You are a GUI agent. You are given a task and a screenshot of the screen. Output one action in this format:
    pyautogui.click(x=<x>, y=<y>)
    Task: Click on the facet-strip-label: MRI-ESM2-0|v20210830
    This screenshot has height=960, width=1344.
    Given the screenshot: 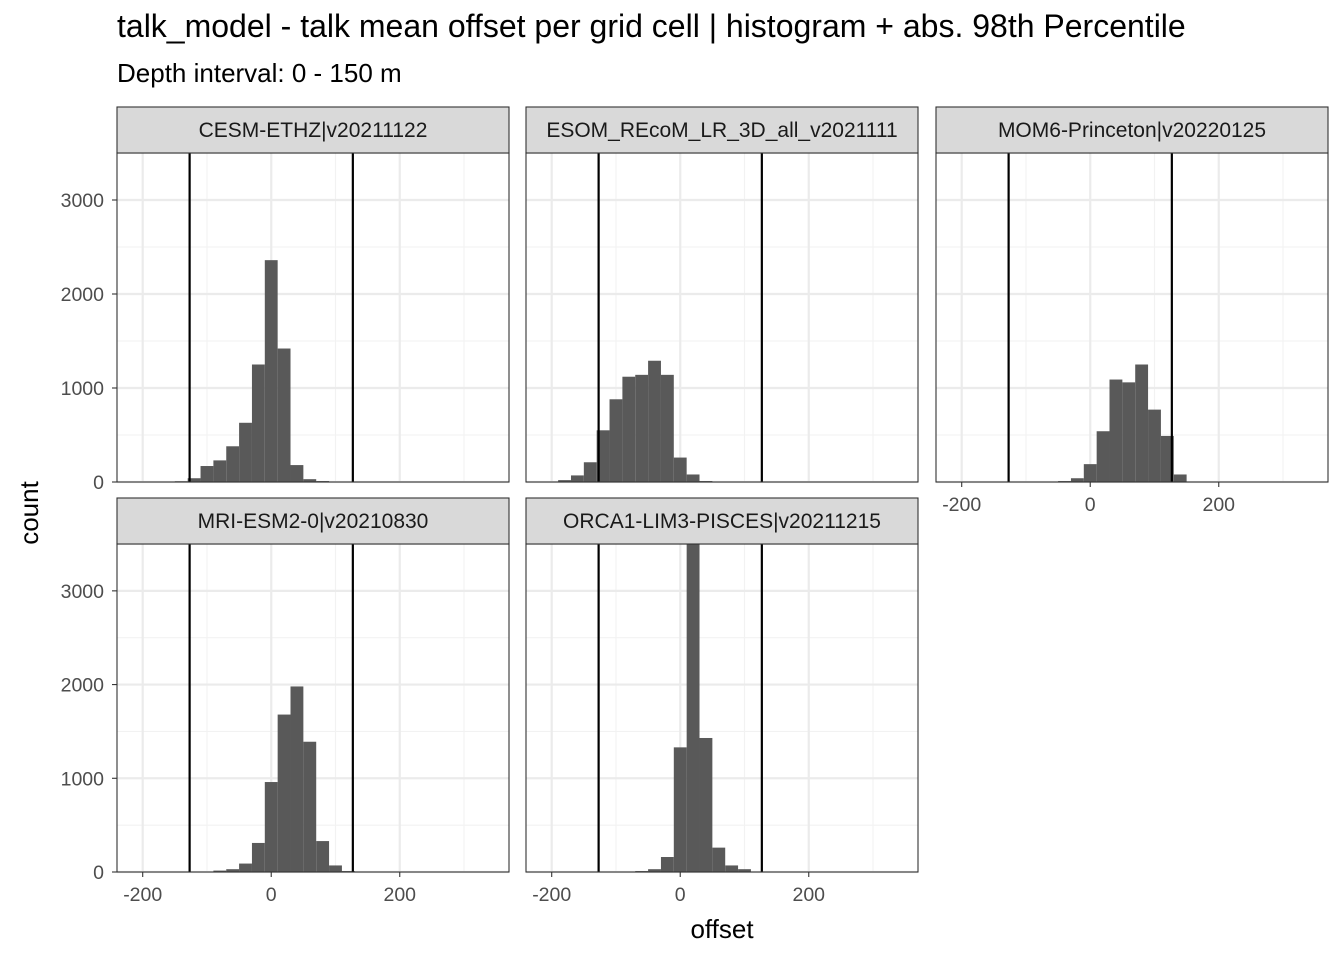 What is the action you would take?
    pyautogui.click(x=313, y=521)
    